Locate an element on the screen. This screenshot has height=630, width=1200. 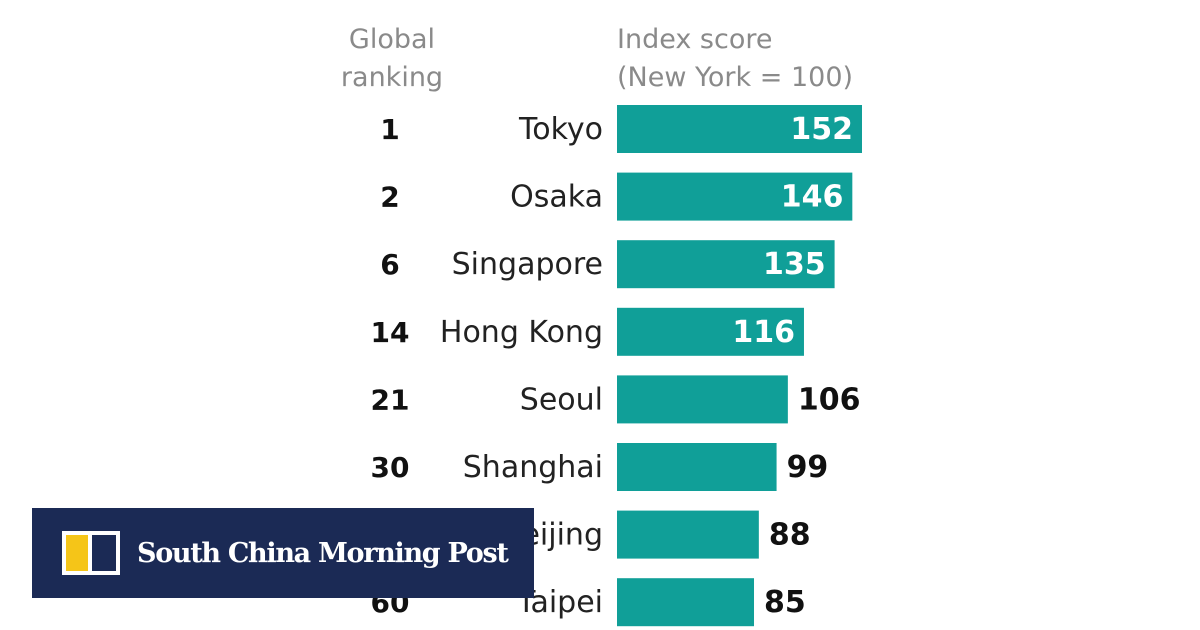
city-label: Seoul is located at coordinates (561, 399).